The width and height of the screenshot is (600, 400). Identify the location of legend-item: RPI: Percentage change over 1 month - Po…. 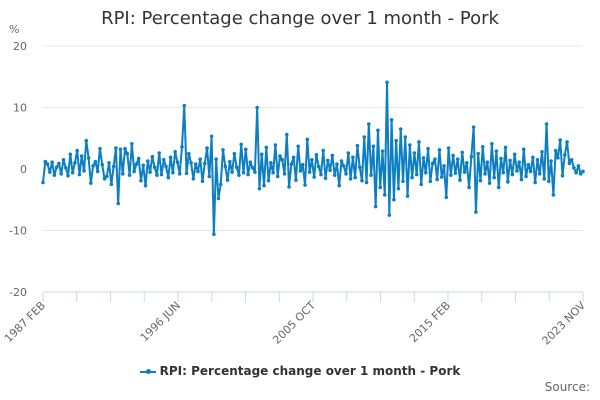
(300, 371).